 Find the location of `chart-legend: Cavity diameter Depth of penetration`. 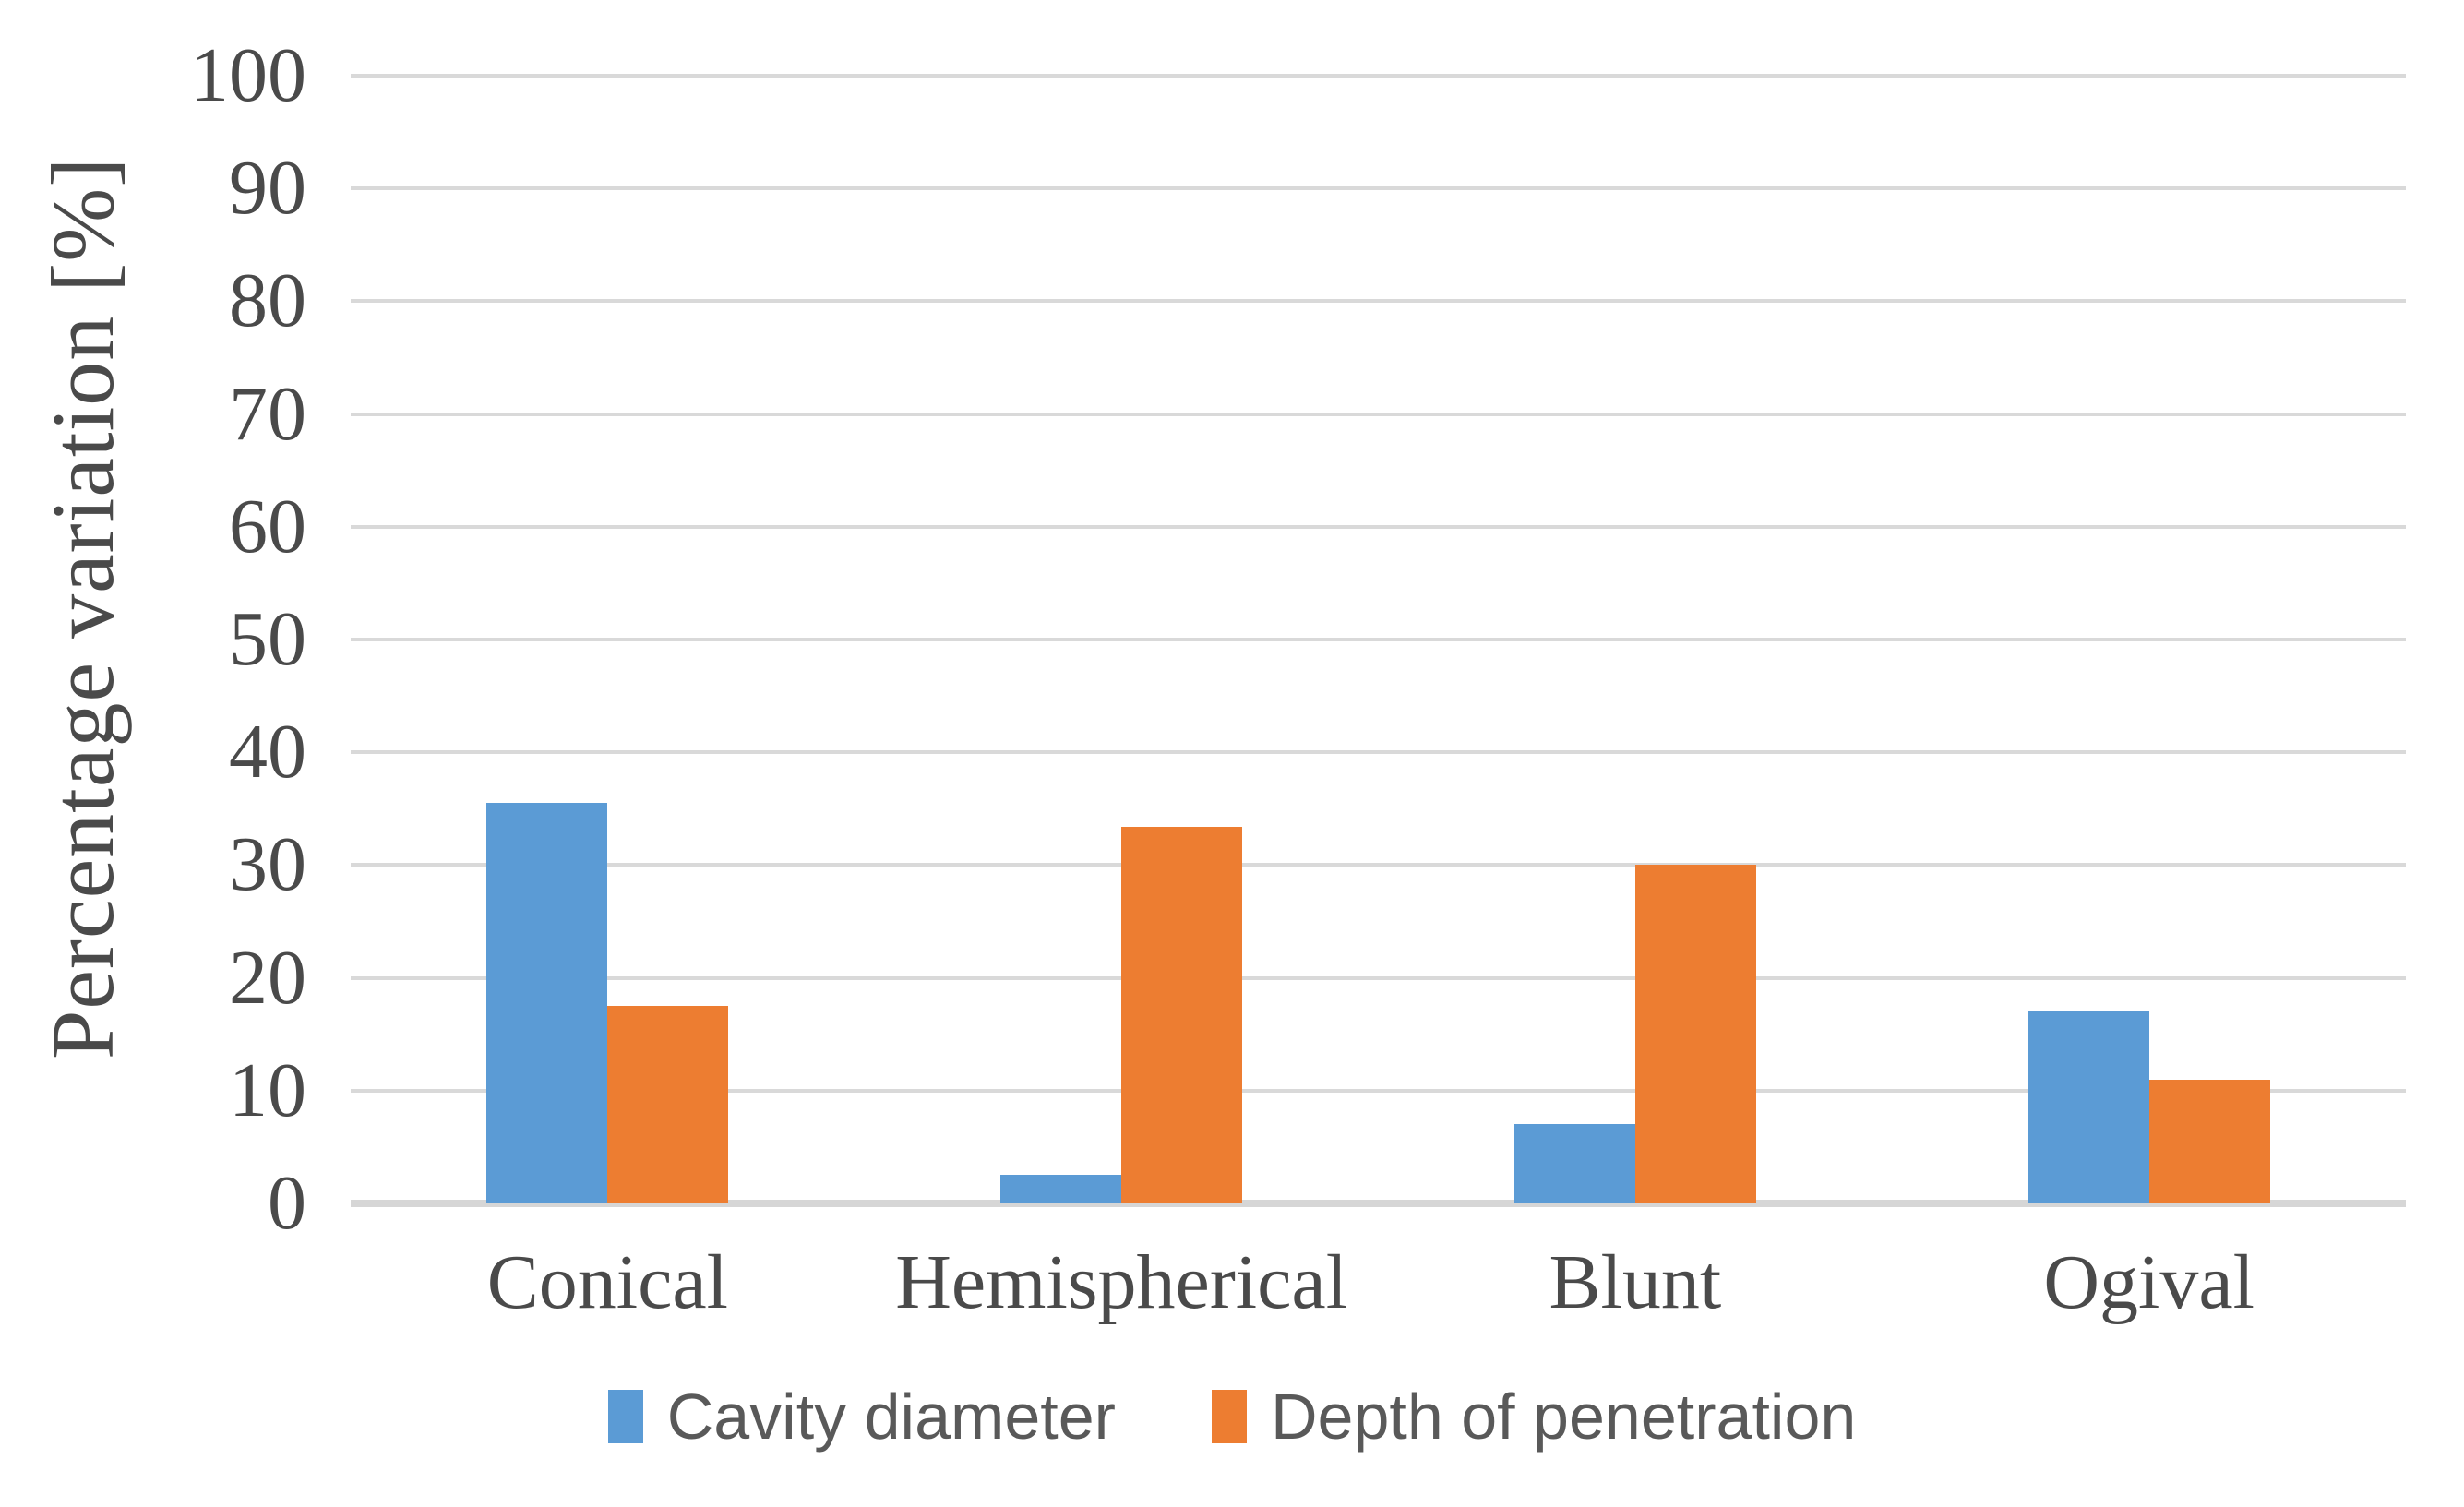

chart-legend: Cavity diameter Depth of penetration is located at coordinates (1232, 1416).